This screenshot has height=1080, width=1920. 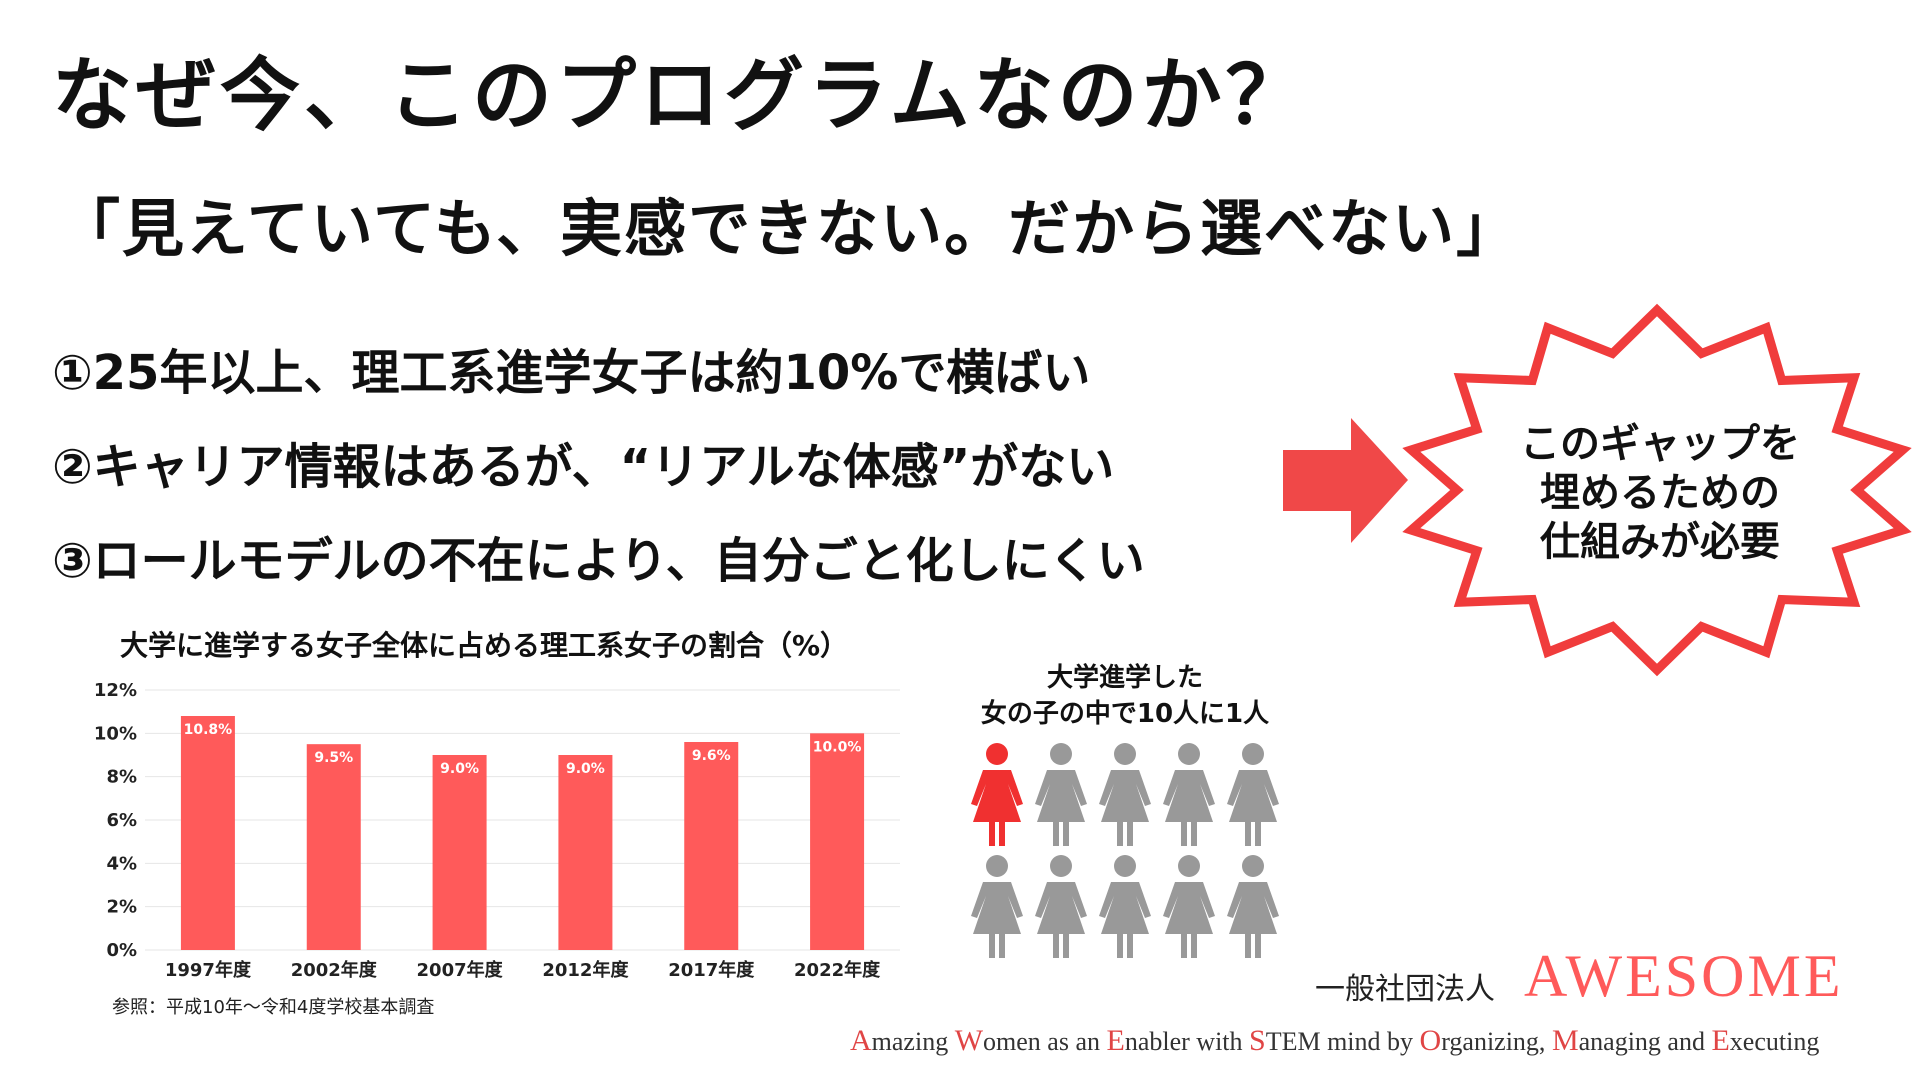 What do you see at coordinates (460, 970) in the screenshot?
I see `x-tick-label: 2007年度` at bounding box center [460, 970].